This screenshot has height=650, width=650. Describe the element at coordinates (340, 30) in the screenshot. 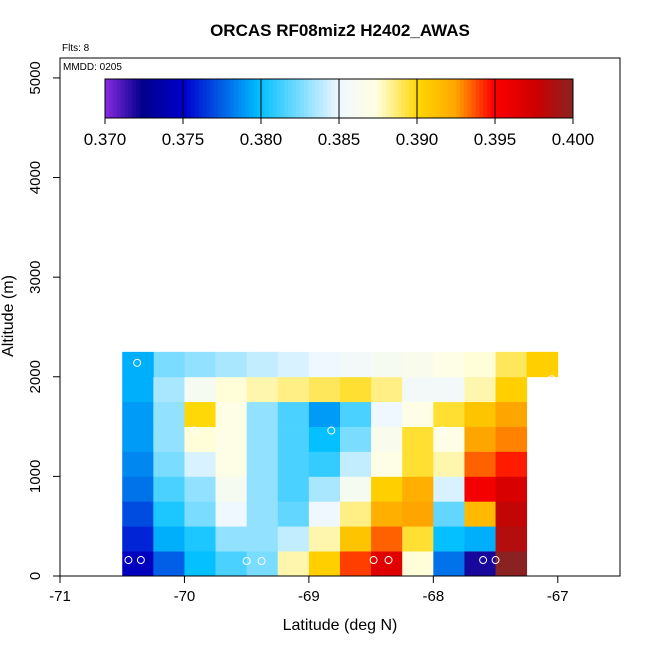

I see `chart-title: ORCAS RF08miz2 H2402_AWAS` at that location.